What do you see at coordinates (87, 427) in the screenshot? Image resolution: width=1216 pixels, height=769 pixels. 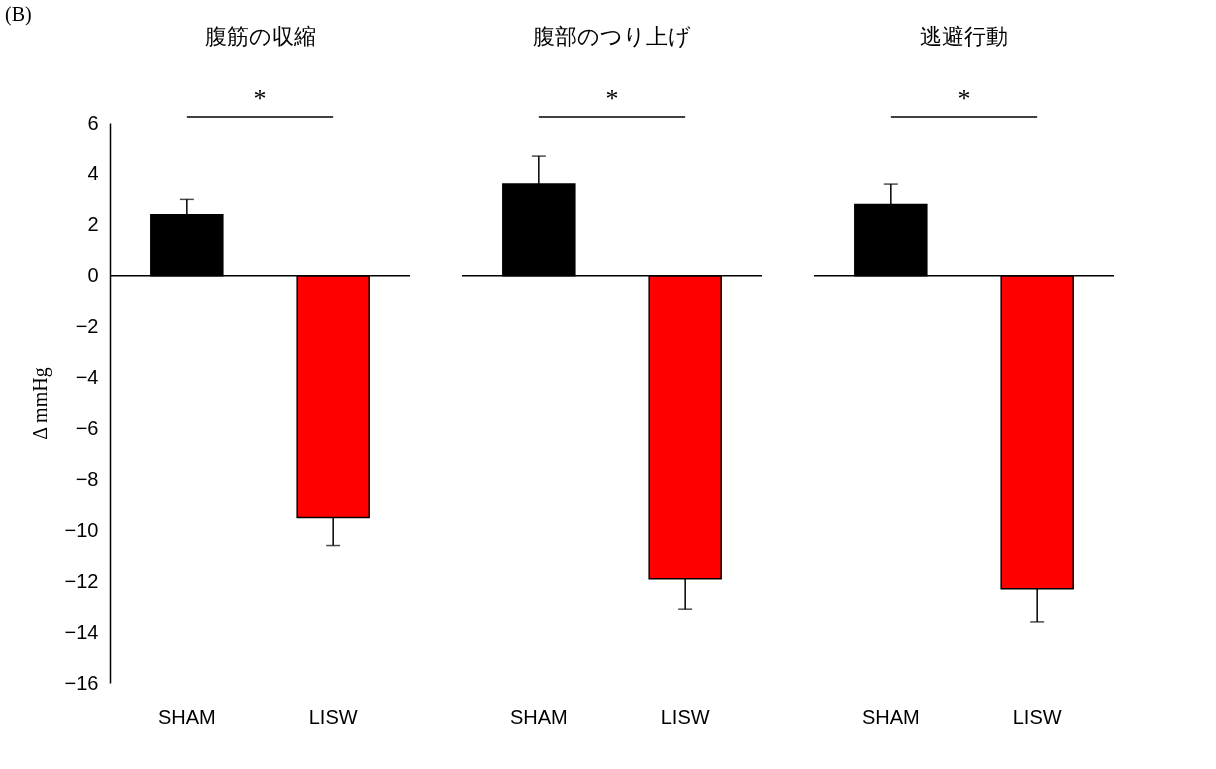 I see `y-tick-label: −6` at bounding box center [87, 427].